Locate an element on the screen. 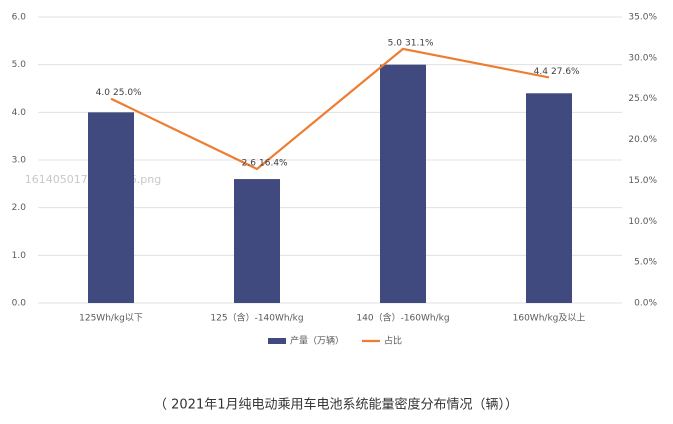 Image resolution: width=673 pixels, height=424 pixels. y-tick-label: 1.0 is located at coordinates (19, 256).